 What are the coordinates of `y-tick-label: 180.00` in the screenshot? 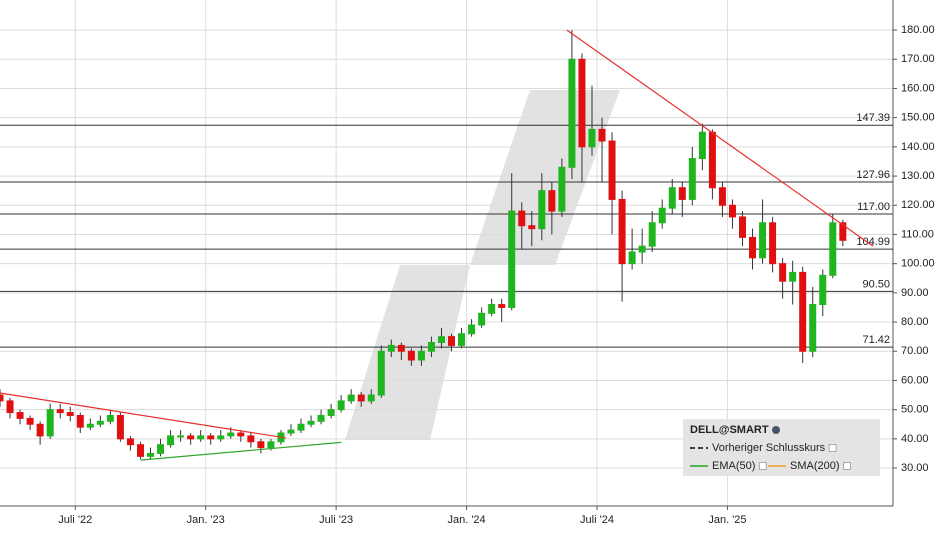 It's located at (918, 30).